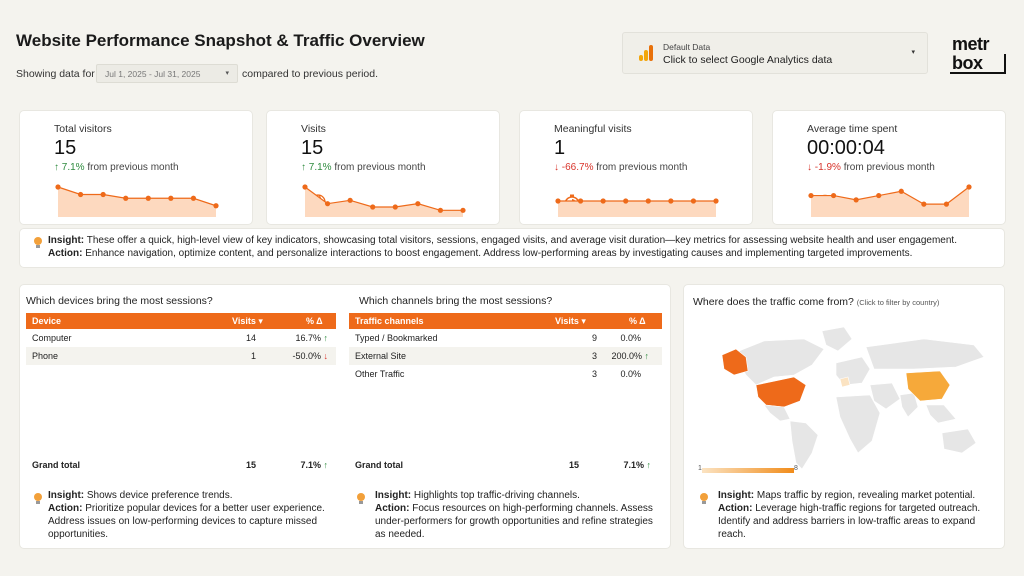 This screenshot has width=1024, height=576. I want to click on globe-cursor-icon, so click(302, 167).